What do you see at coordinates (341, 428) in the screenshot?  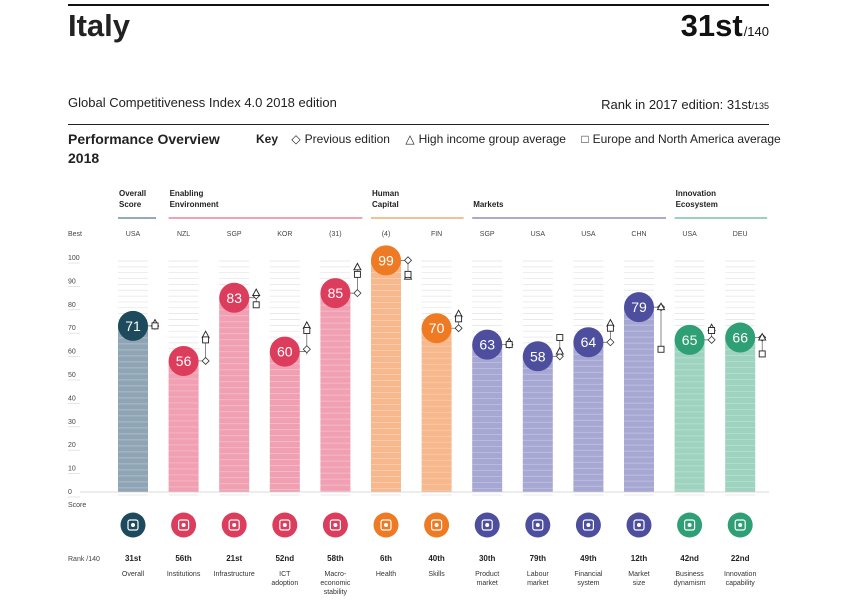 I see `category-column: 85 58th Macro-economic stability` at bounding box center [341, 428].